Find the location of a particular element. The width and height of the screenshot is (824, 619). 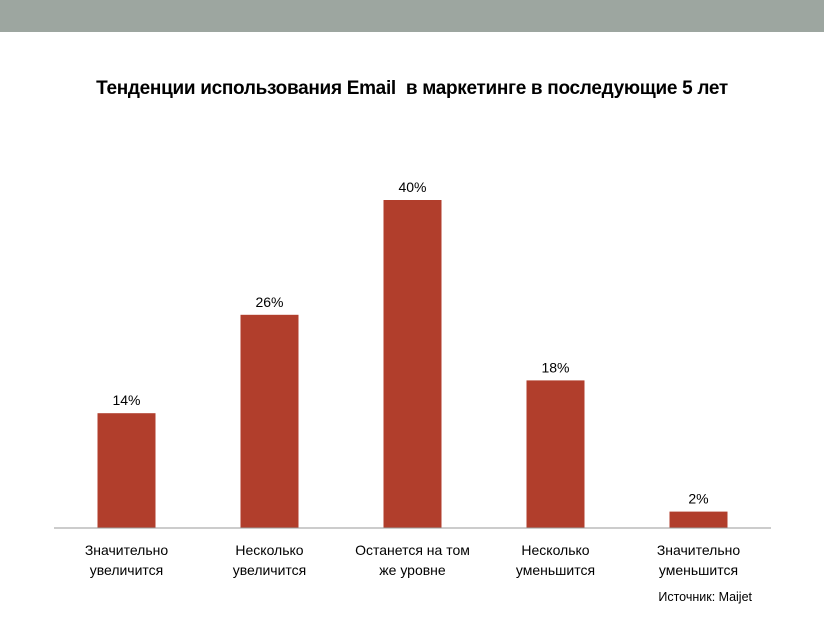

header-band is located at coordinates (412, 16).